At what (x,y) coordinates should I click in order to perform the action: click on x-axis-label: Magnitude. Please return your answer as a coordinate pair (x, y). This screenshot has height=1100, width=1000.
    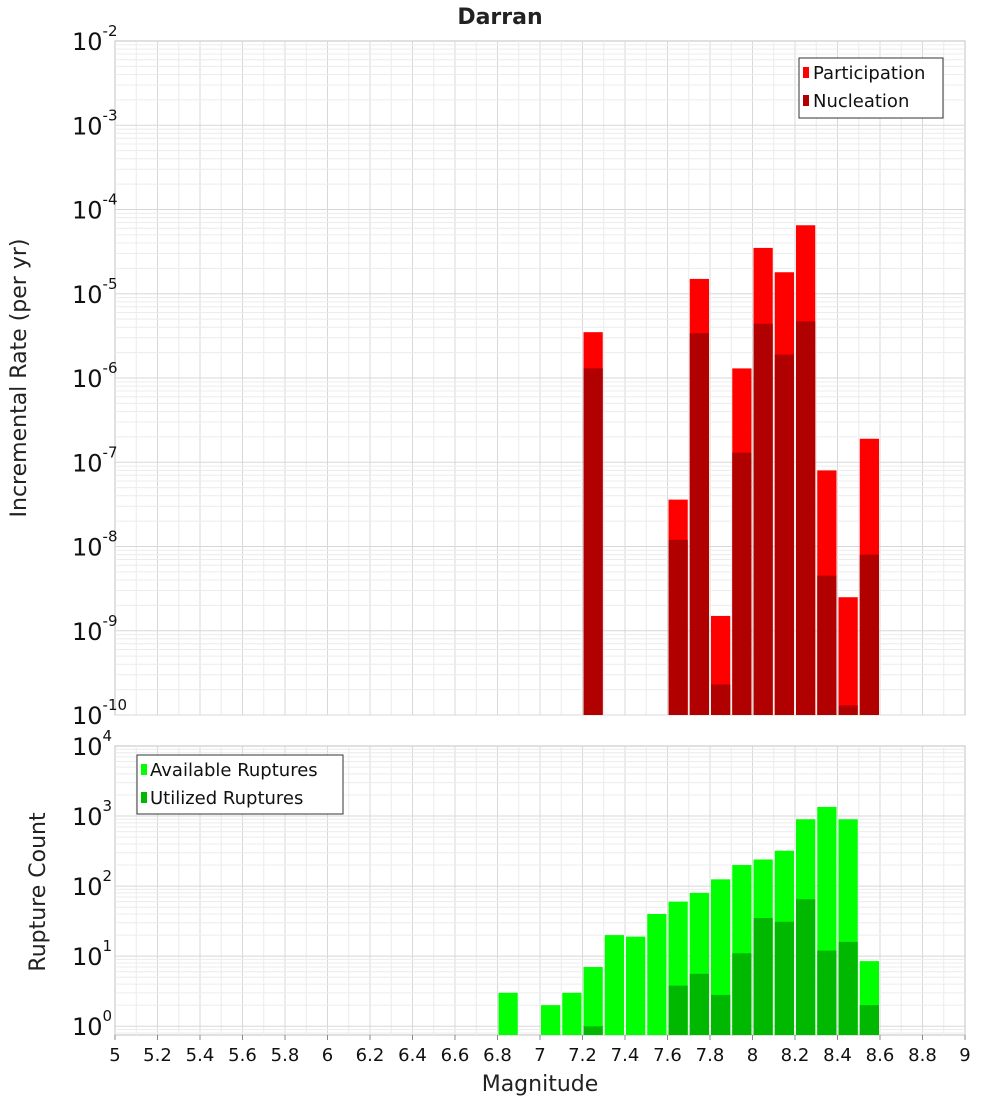
    Looking at the image, I should click on (540, 1084).